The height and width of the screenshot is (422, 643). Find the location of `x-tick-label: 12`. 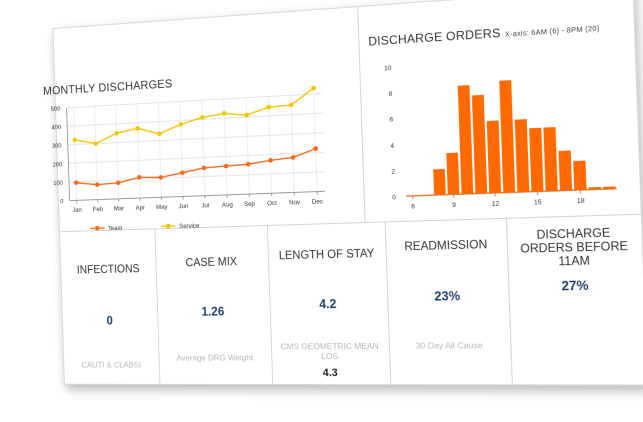

x-tick-label: 12 is located at coordinates (496, 204).